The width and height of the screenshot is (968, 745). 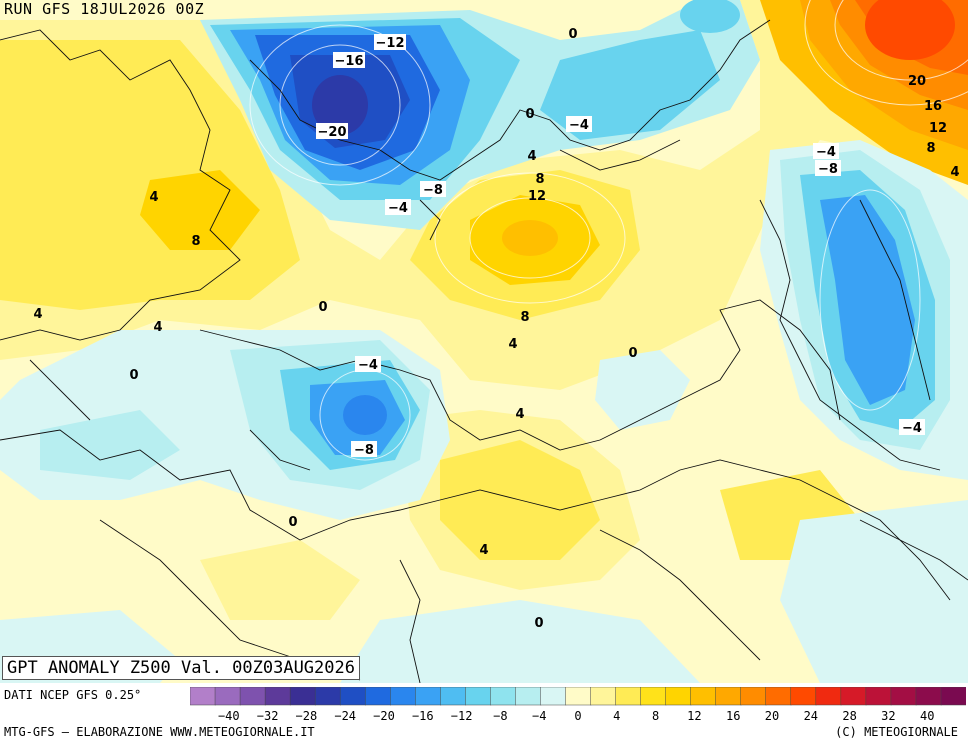 I want to click on label-0-g: 0, so click(x=538, y=623).